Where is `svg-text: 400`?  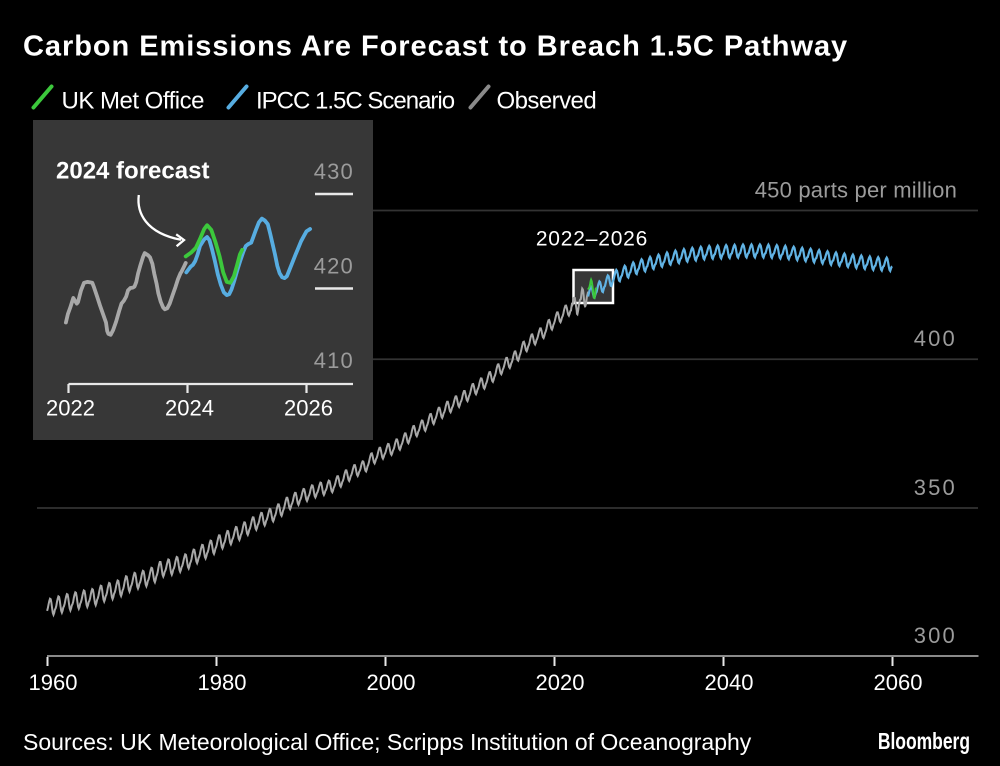
svg-text: 400 is located at coordinates (935, 338).